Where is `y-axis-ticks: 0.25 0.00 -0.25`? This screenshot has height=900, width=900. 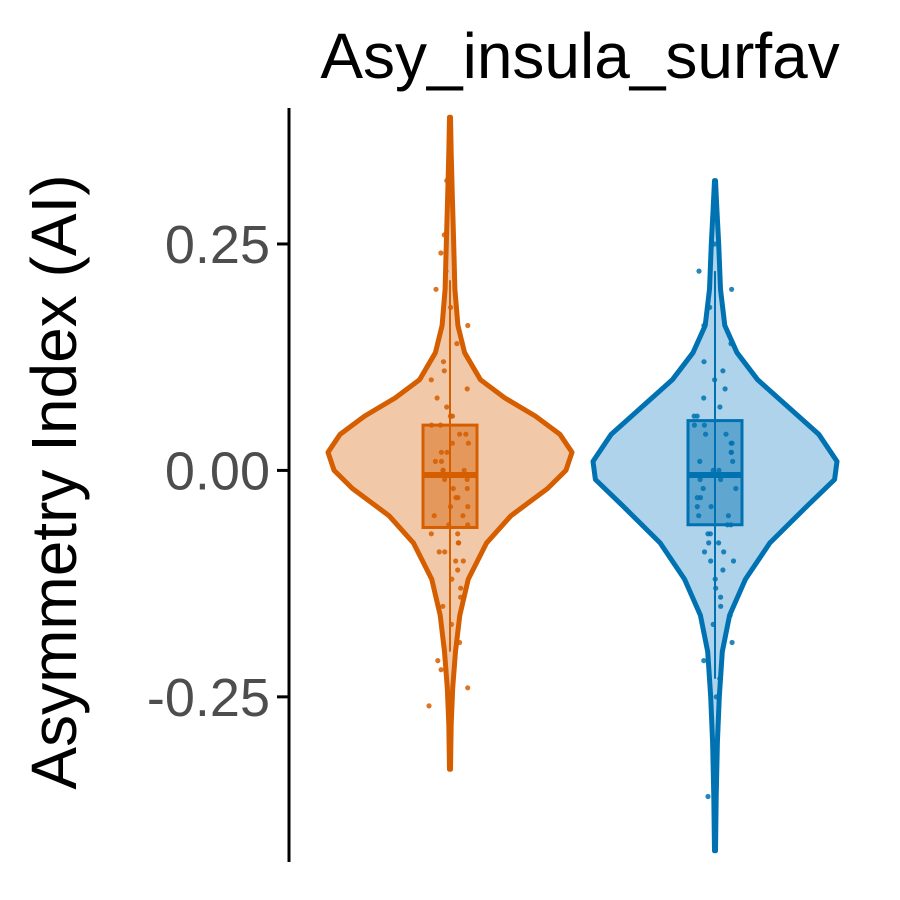
y-axis-ticks: 0.25 0.00 -0.25 is located at coordinates (218, 471).